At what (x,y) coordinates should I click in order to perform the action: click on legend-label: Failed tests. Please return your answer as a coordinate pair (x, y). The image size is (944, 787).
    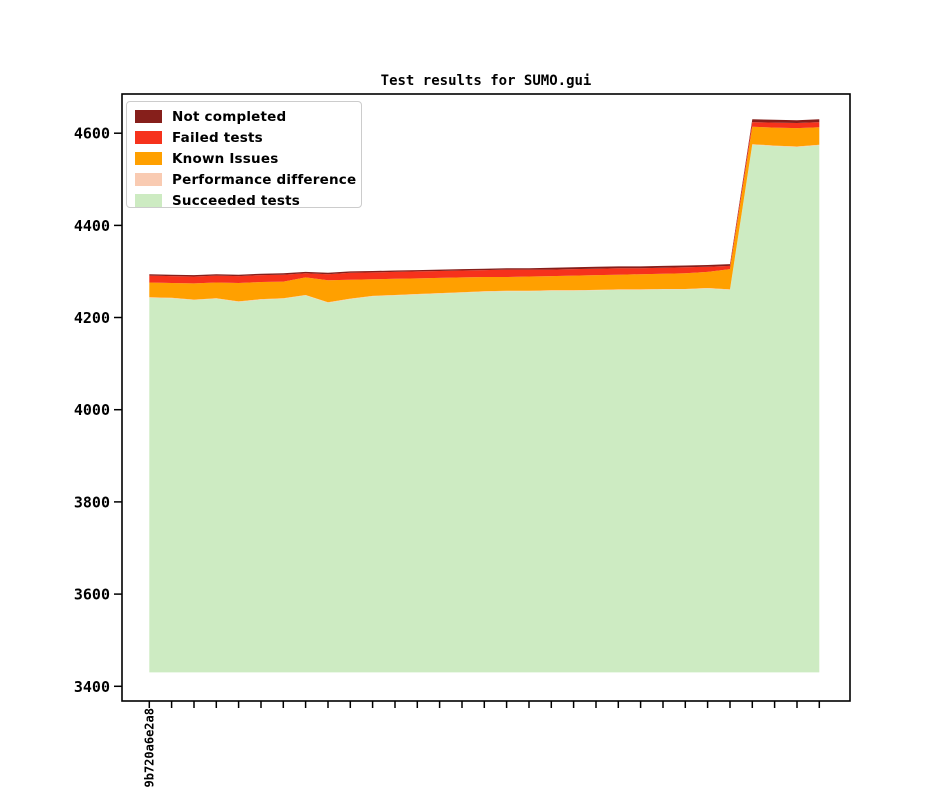
    Looking at the image, I should click on (217, 137).